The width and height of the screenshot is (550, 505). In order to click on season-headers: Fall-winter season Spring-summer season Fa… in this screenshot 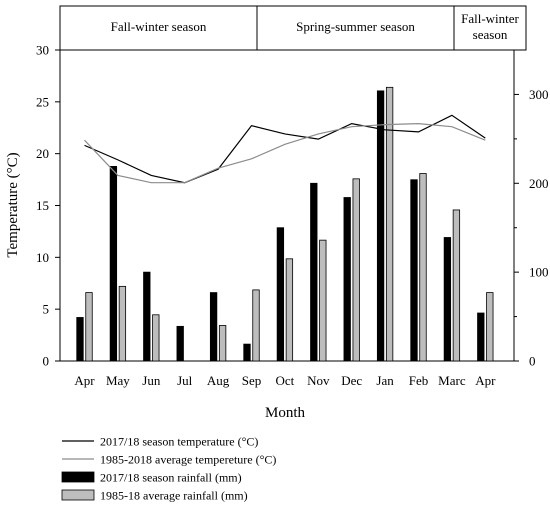, I will do `click(315, 28)`.